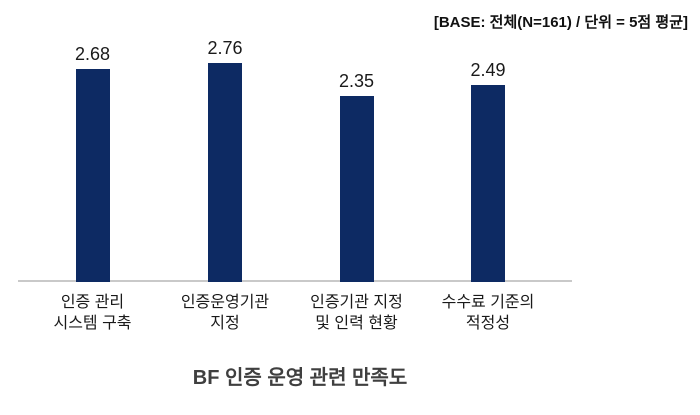  What do you see at coordinates (488, 313) in the screenshot?
I see `category-label: 수수료 기준의 적정성` at bounding box center [488, 313].